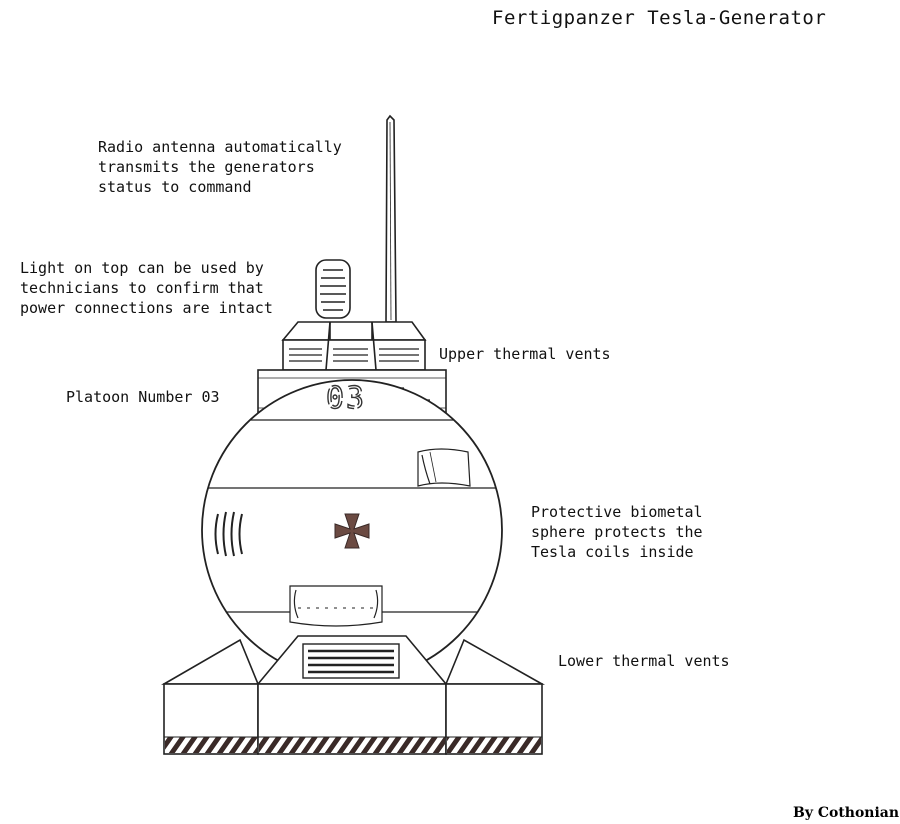 The height and width of the screenshot is (824, 900). I want to click on annotation-line: power connections are intact, so click(146, 308).